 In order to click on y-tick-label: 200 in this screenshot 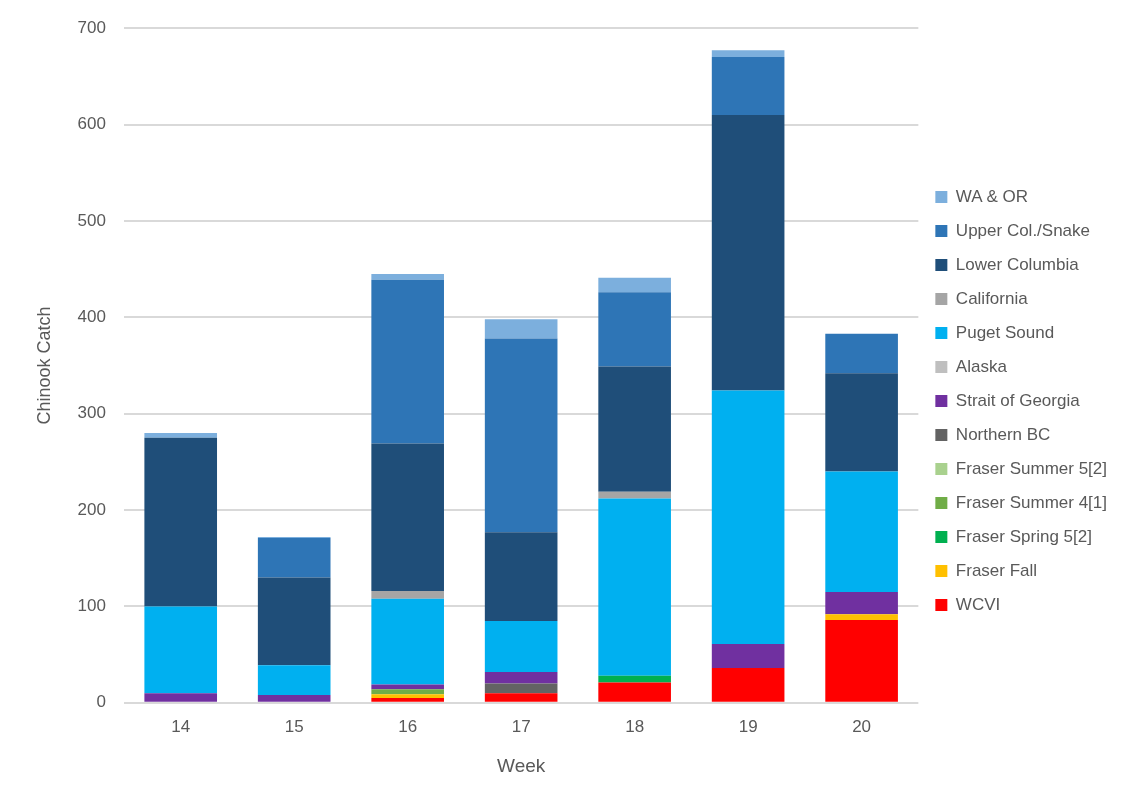, I will do `click(91, 509)`.